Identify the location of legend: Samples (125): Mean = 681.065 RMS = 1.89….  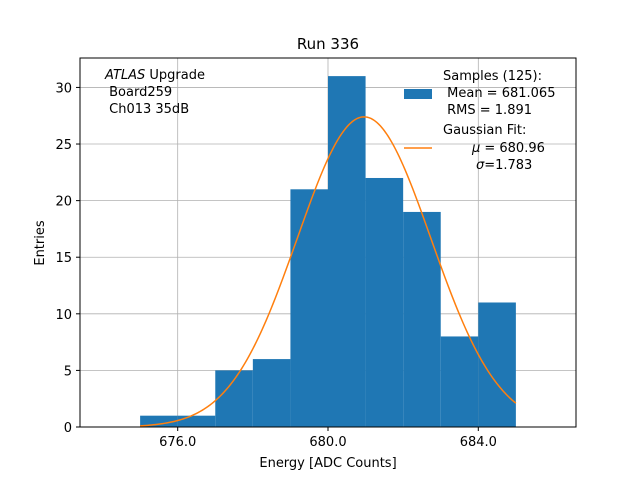
(485, 121).